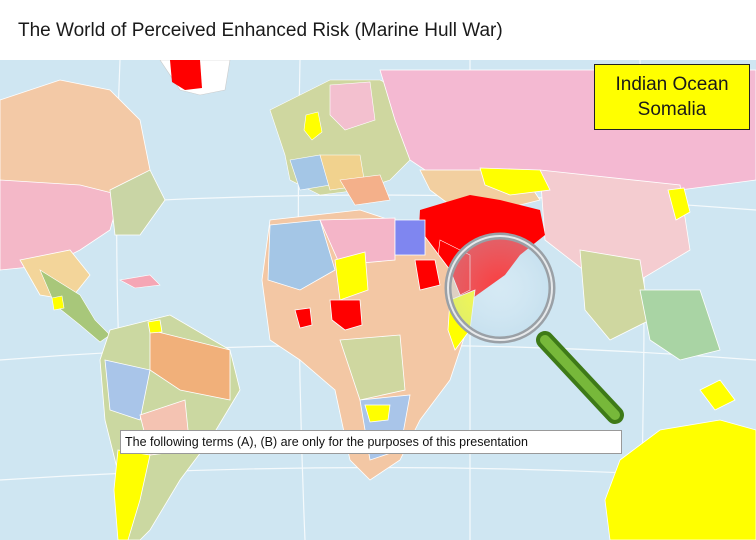 The width and height of the screenshot is (756, 540). I want to click on north-america, so click(83, 190).